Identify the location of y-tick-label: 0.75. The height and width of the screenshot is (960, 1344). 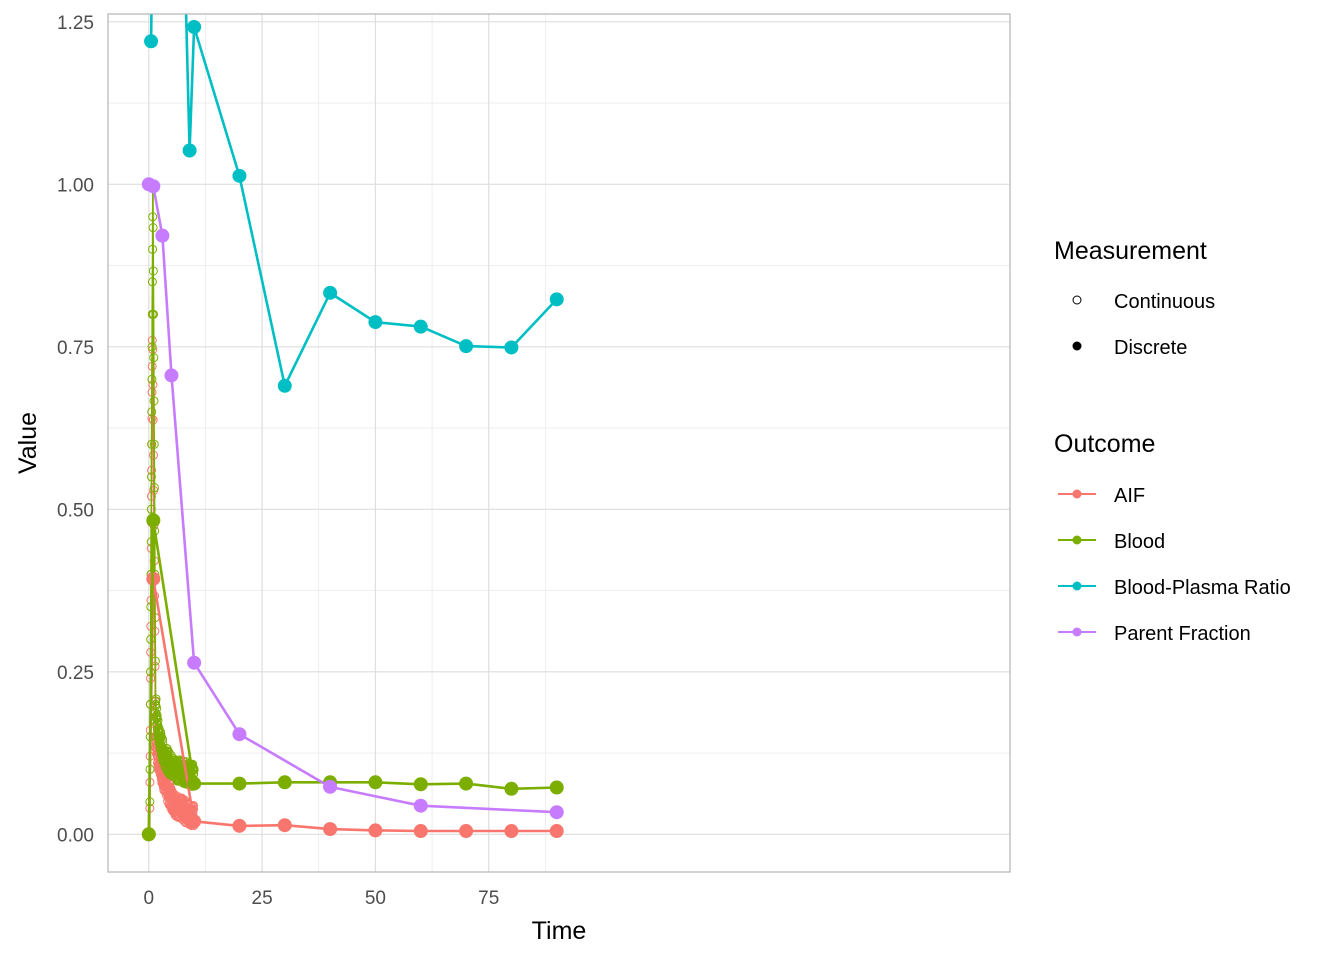
(75, 348).